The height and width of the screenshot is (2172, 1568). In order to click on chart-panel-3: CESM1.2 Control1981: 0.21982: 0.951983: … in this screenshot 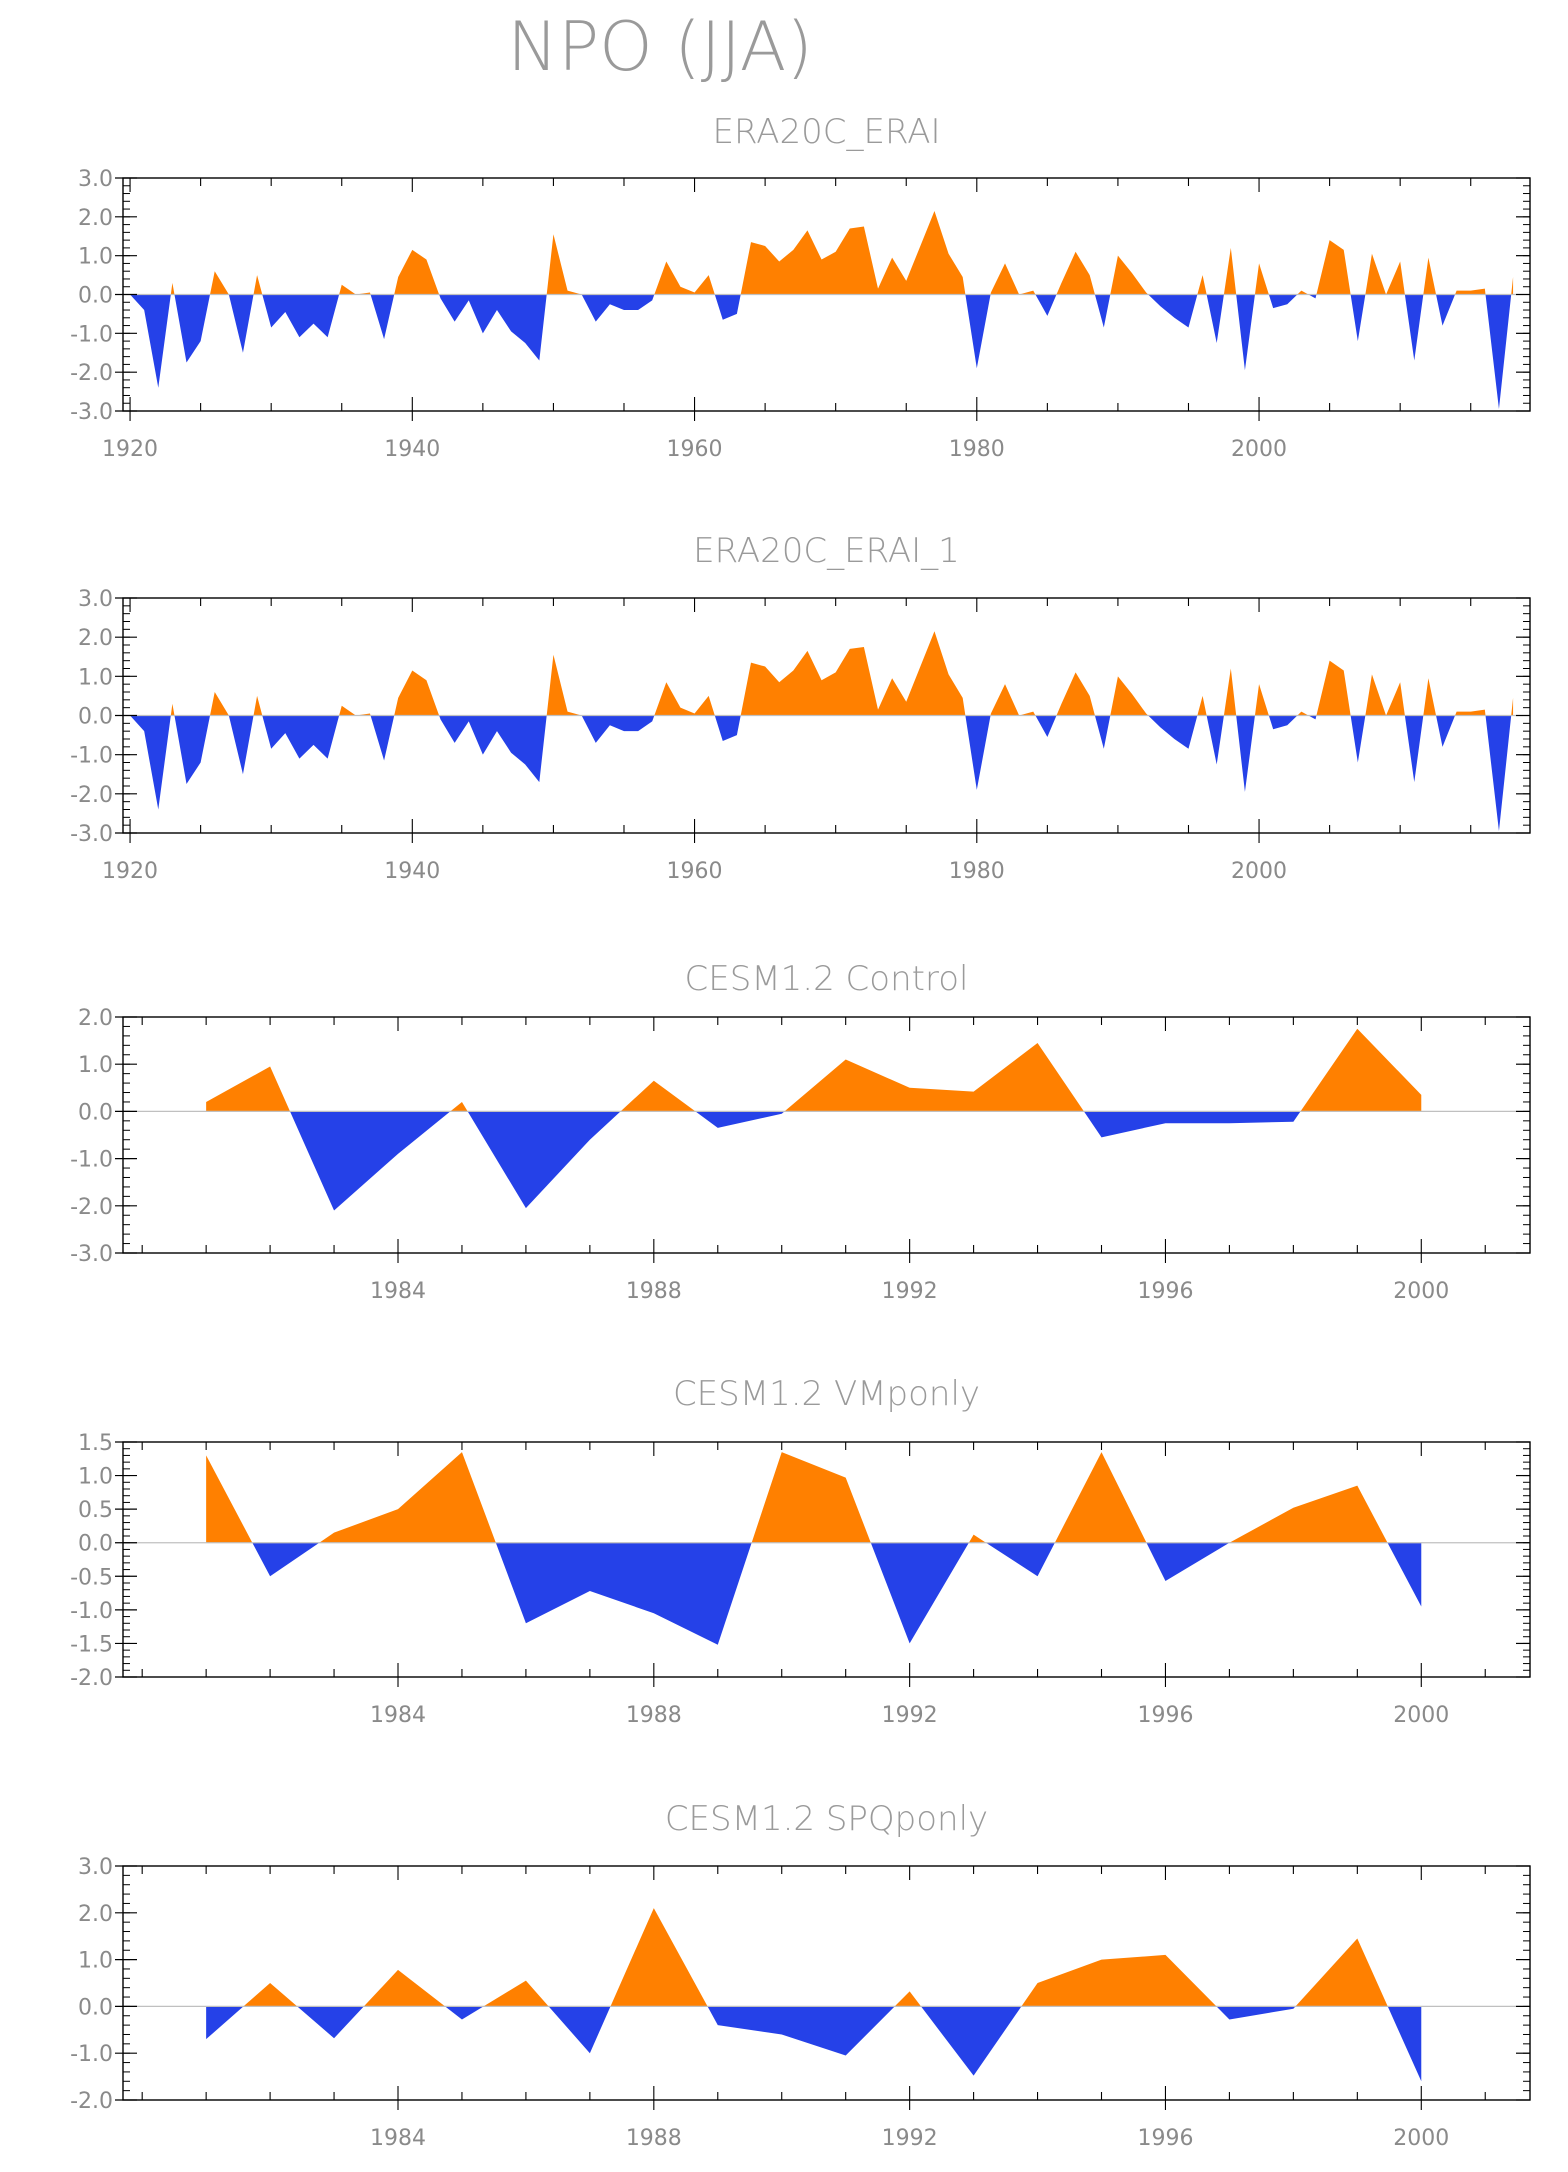, I will do `click(800, 1131)`.